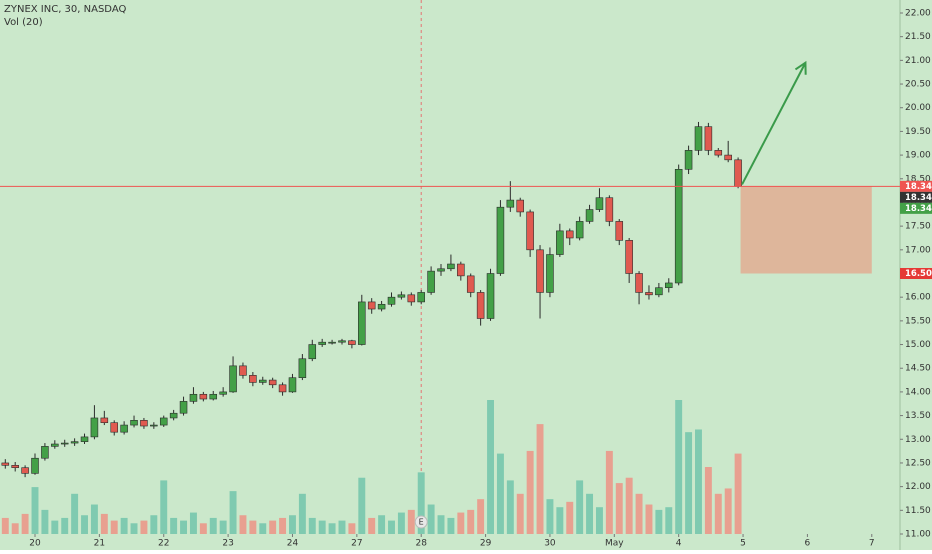 This screenshot has width=932, height=554. Describe the element at coordinates (679, 544) in the screenshot. I see `x-tick-label: 4` at that location.